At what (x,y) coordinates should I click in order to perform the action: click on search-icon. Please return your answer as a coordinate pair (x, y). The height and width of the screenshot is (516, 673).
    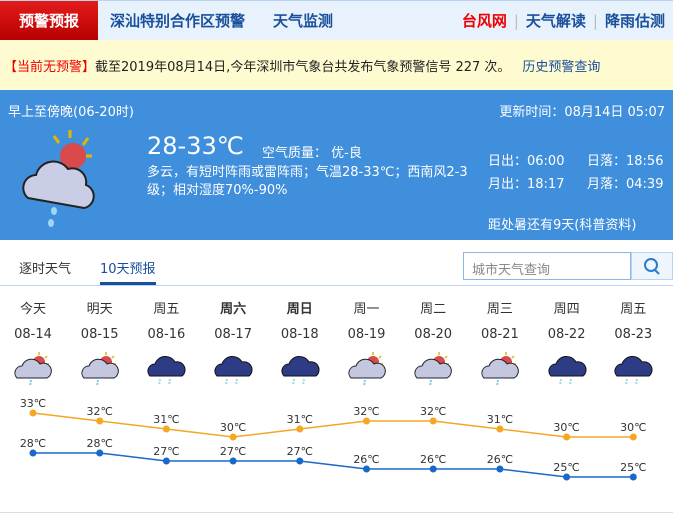
    Looking at the image, I should click on (652, 266).